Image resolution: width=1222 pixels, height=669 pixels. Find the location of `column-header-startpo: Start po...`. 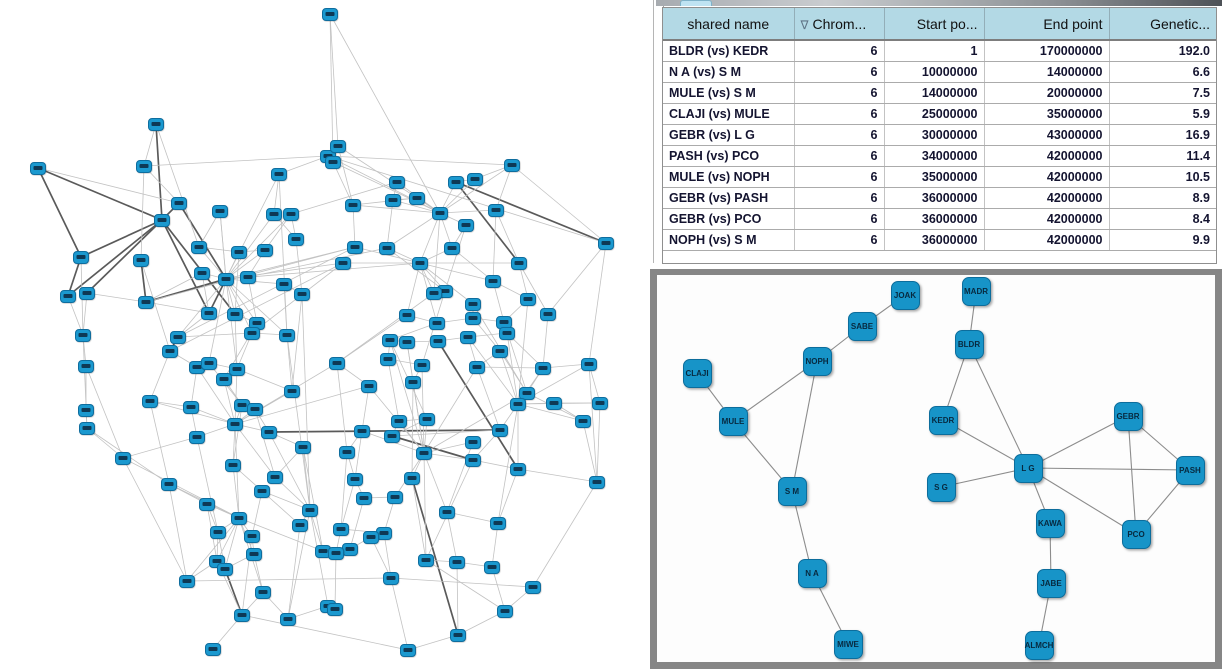

column-header-startpo: Start po... is located at coordinates (934, 24).